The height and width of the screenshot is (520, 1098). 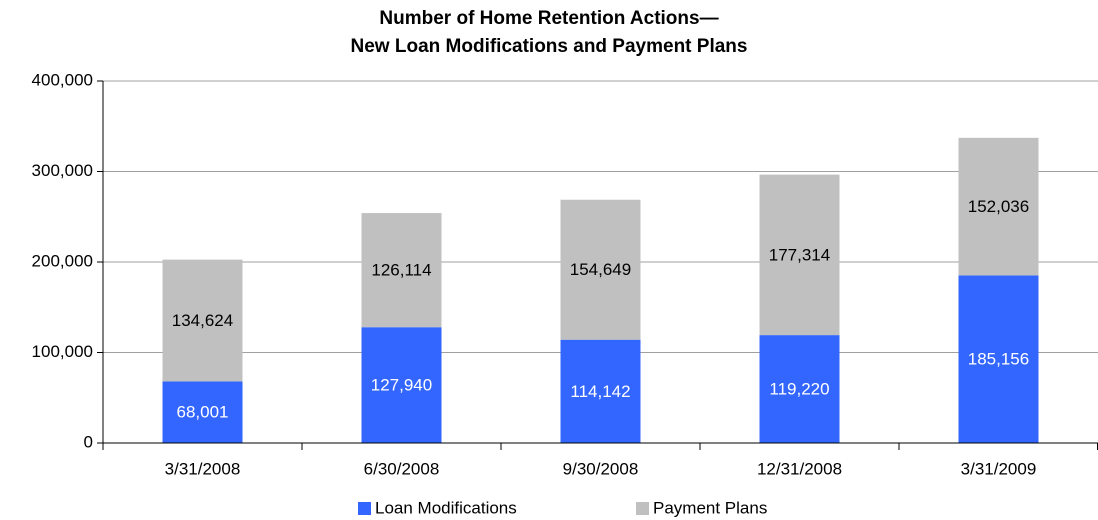 What do you see at coordinates (62, 351) in the screenshot?
I see `y-tick-label: 100,000` at bounding box center [62, 351].